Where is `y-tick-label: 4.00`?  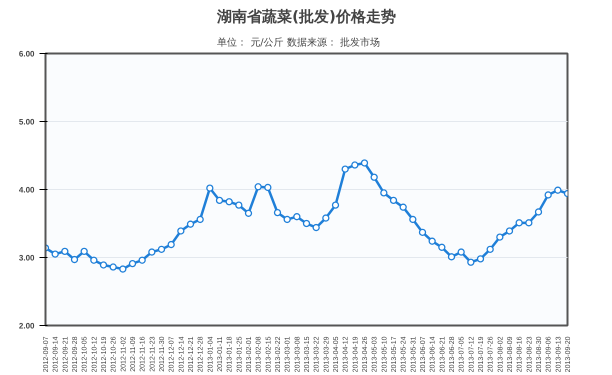 y-tick-label: 4.00 is located at coordinates (27, 190).